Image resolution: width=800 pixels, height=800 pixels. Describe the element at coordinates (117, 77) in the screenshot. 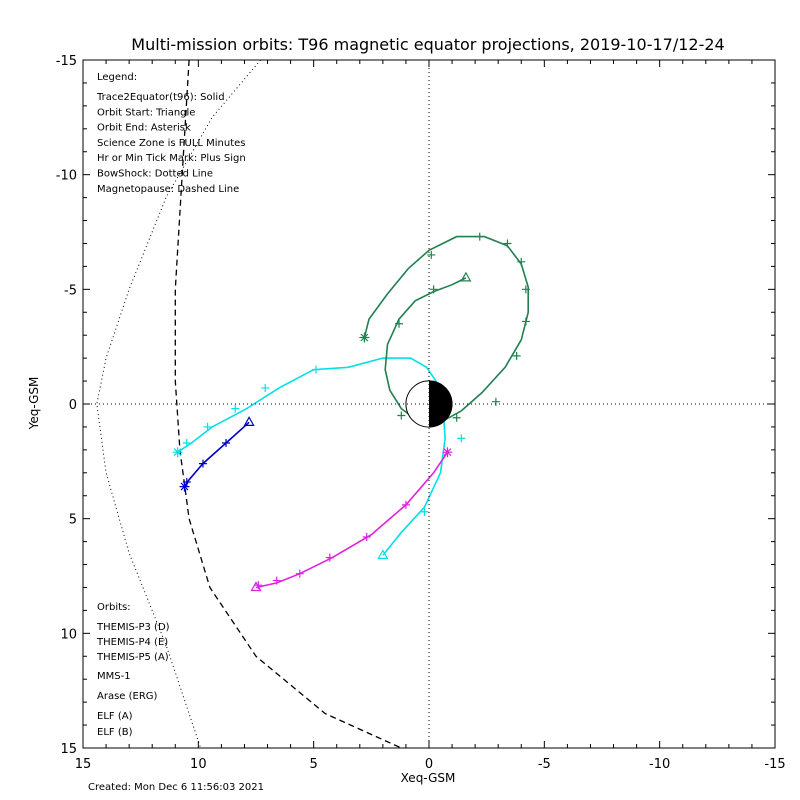

I see `legend-heading: Legend:` at that location.